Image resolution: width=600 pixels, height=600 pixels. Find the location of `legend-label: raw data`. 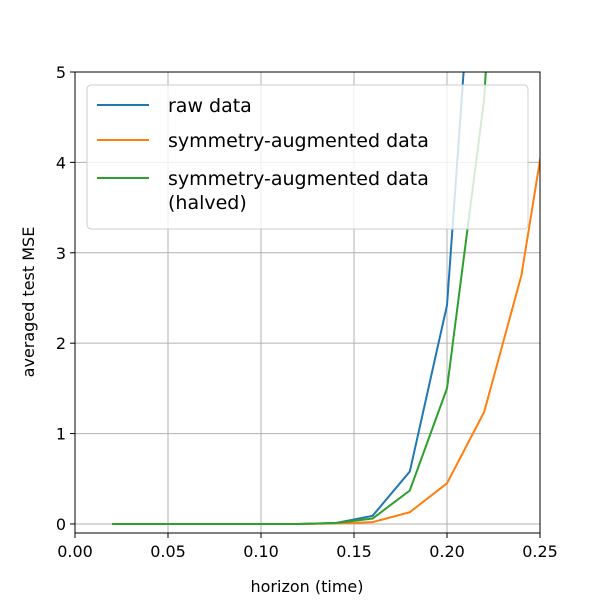

legend-label: raw data is located at coordinates (210, 106).